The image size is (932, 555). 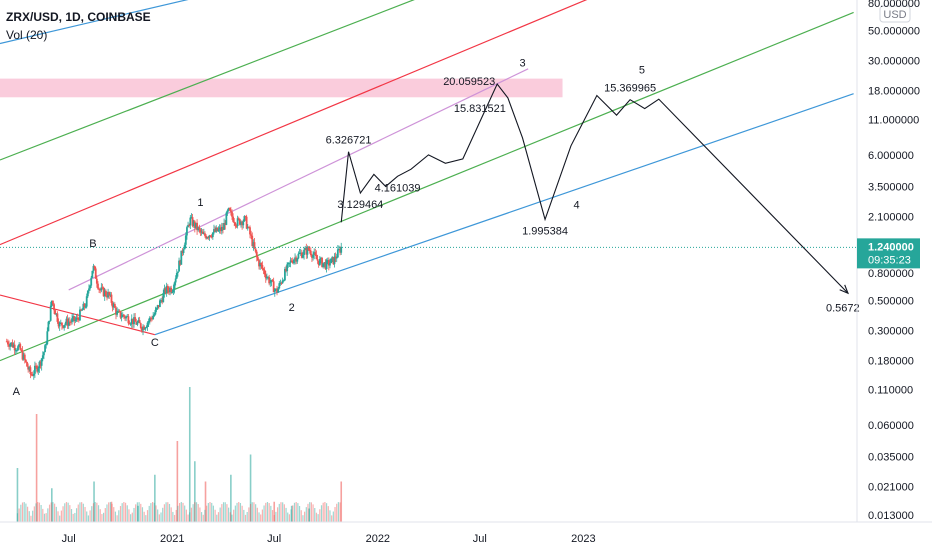 What do you see at coordinates (398, 188) in the screenshot?
I see `price-level-label: 4.161039` at bounding box center [398, 188].